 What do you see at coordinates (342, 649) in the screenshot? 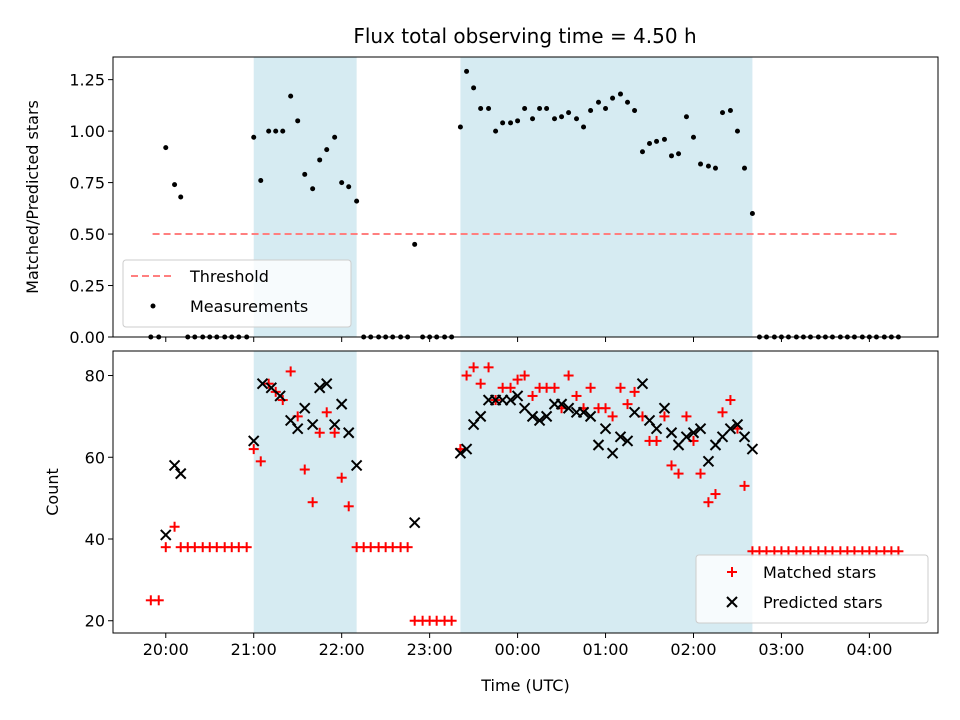
I see `x-tick-label: 22:00` at bounding box center [342, 649].